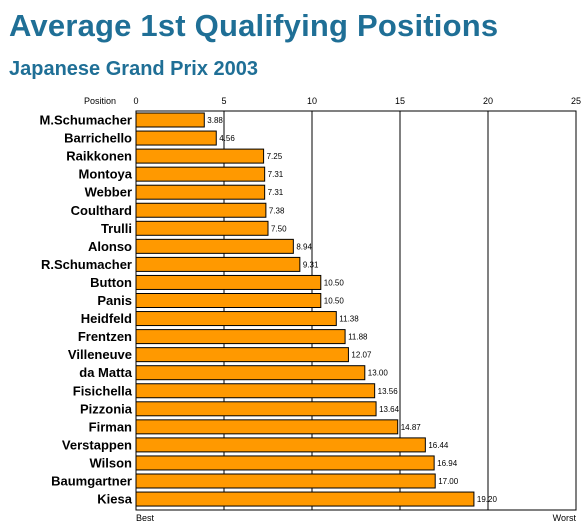 The image size is (585, 532). I want to click on category-label: Wilson, so click(111, 462).